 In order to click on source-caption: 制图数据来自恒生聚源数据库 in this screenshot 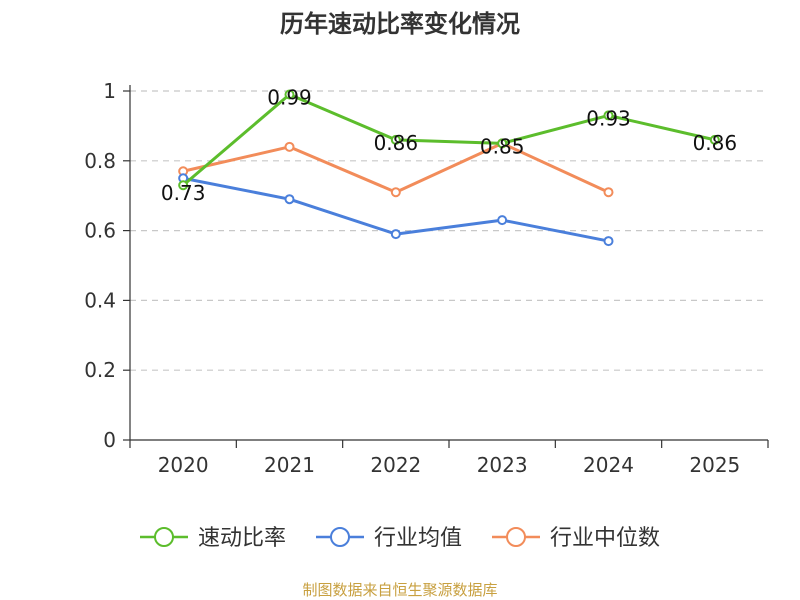, I will do `click(399, 590)`.